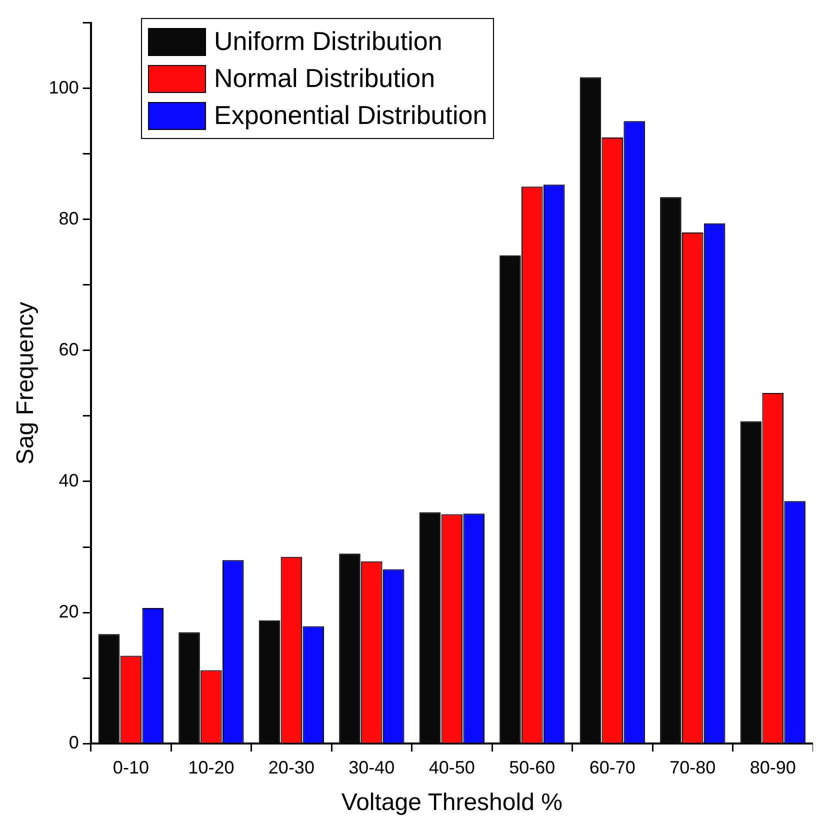 Image resolution: width=821 pixels, height=830 pixels. I want to click on x-tick-label: 10-20, so click(211, 767).